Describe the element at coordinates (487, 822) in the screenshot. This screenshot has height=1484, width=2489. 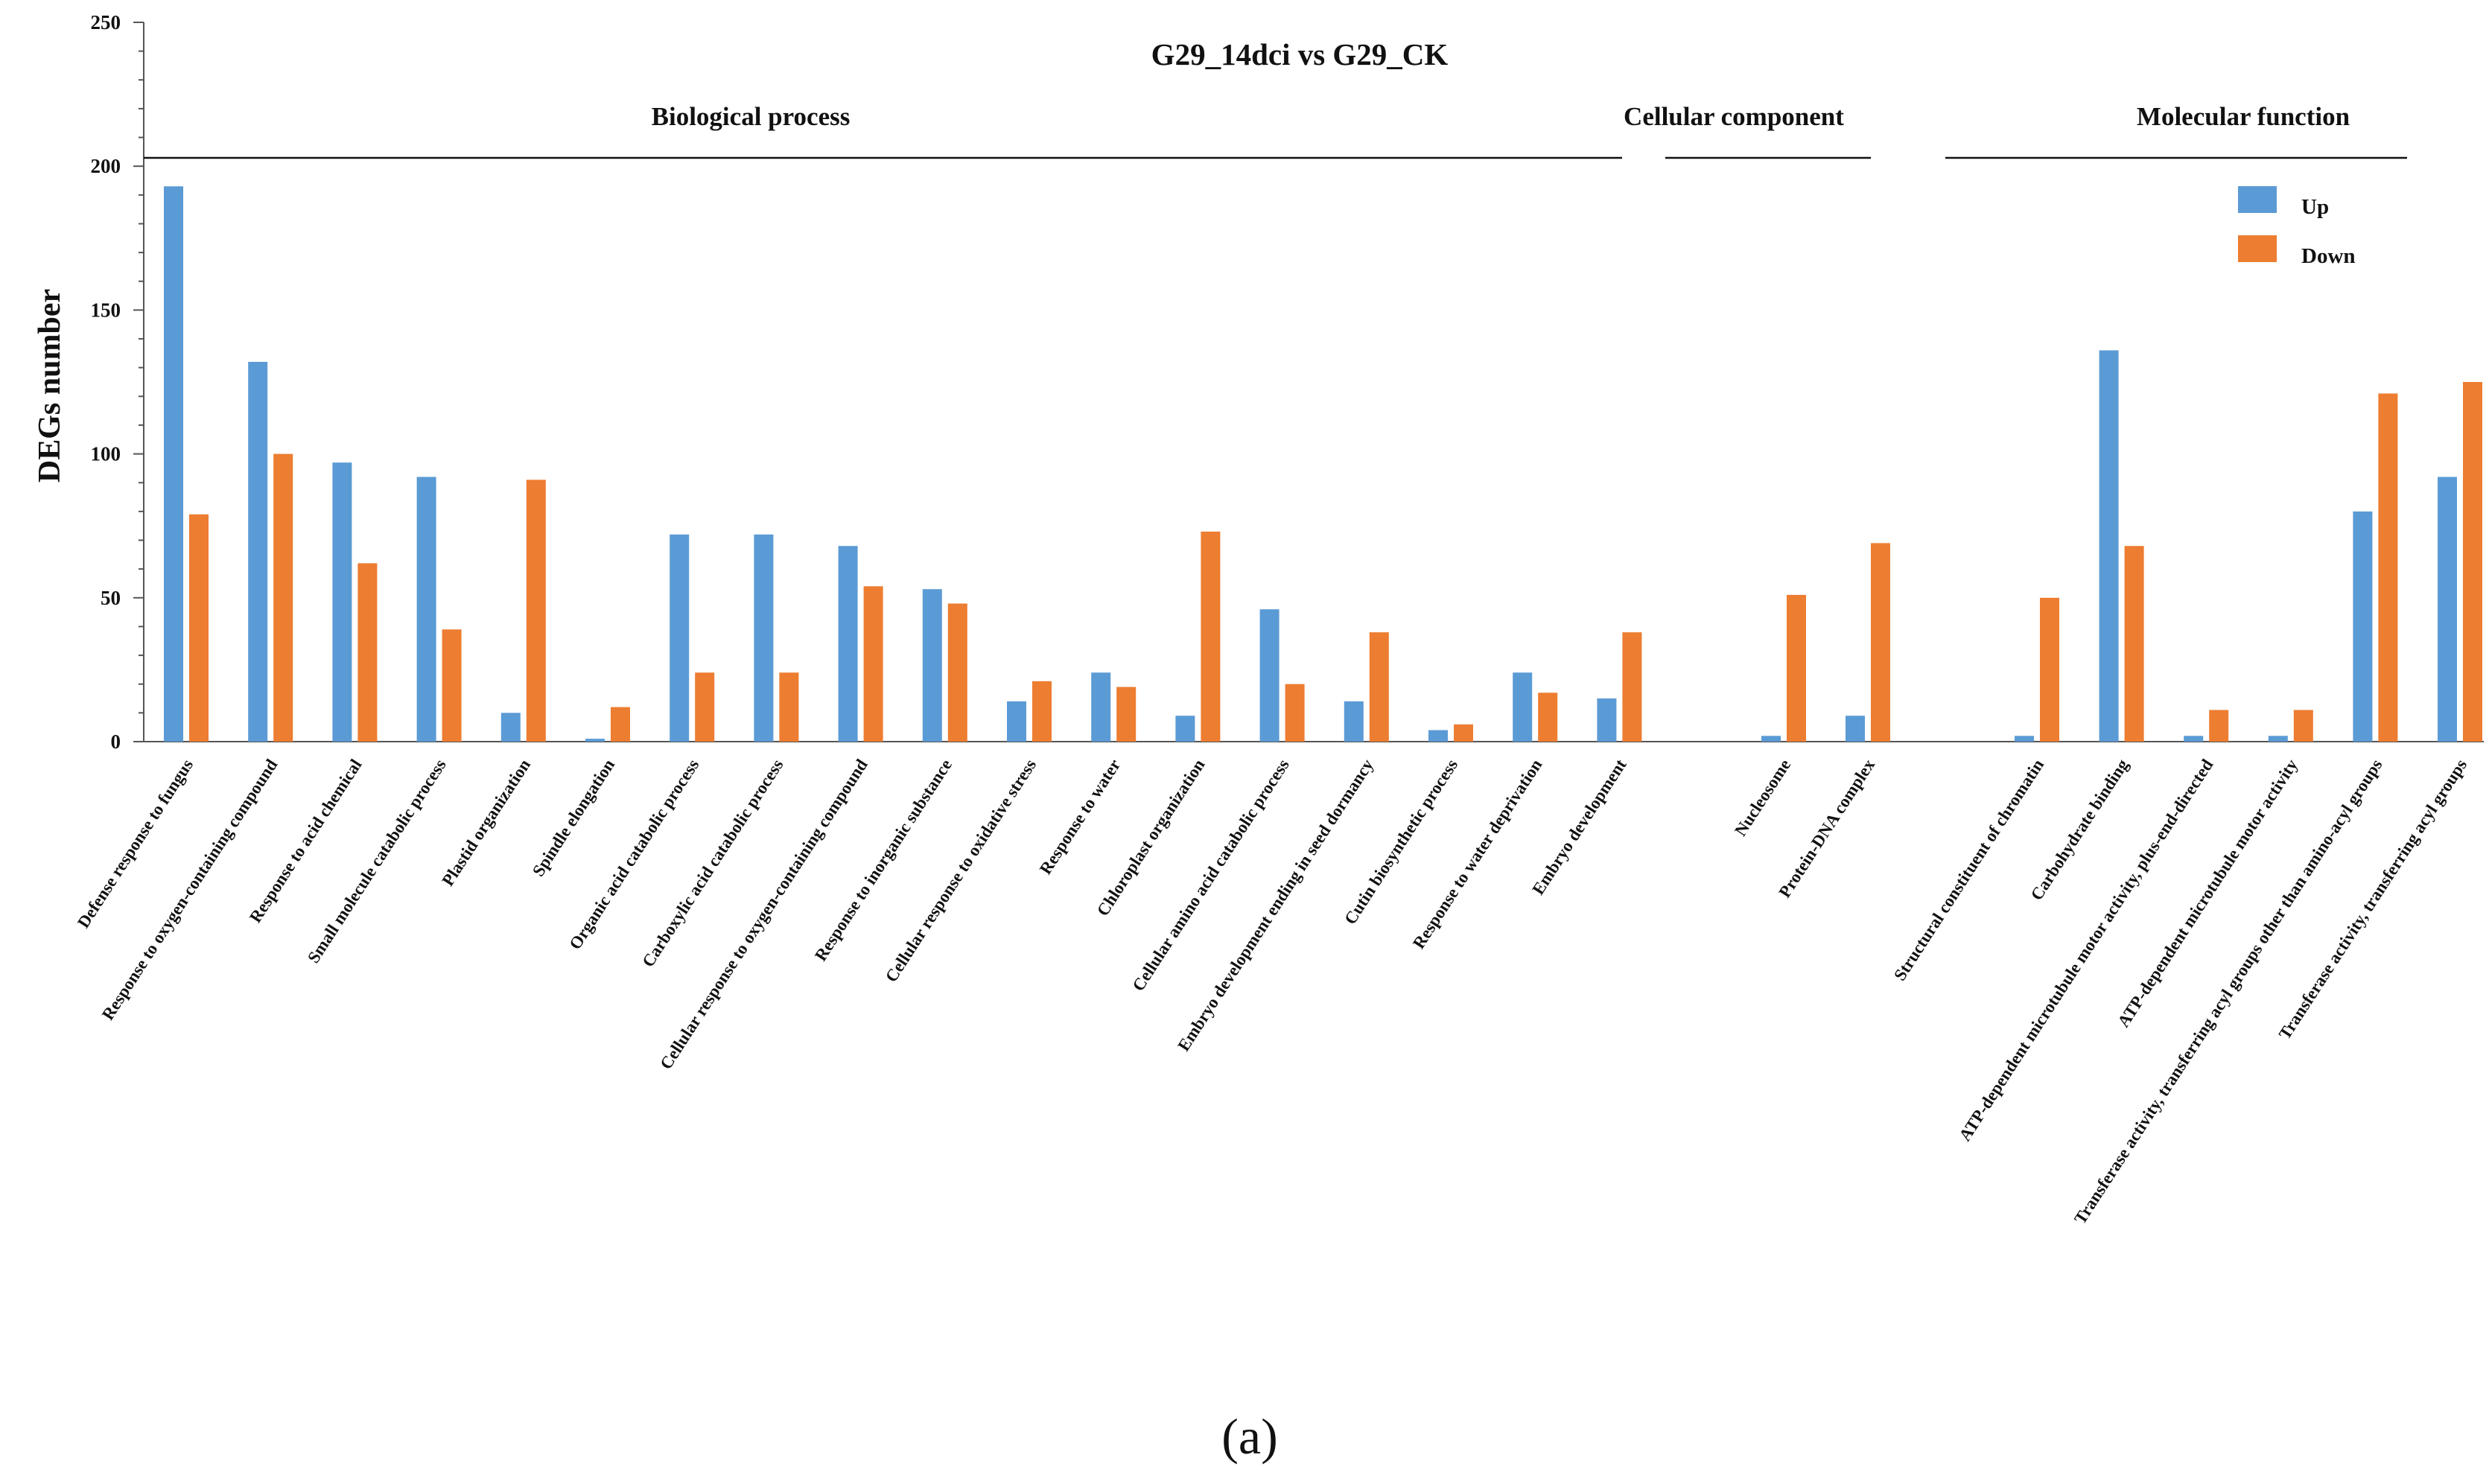
I see `category-label: Plastid organization` at that location.